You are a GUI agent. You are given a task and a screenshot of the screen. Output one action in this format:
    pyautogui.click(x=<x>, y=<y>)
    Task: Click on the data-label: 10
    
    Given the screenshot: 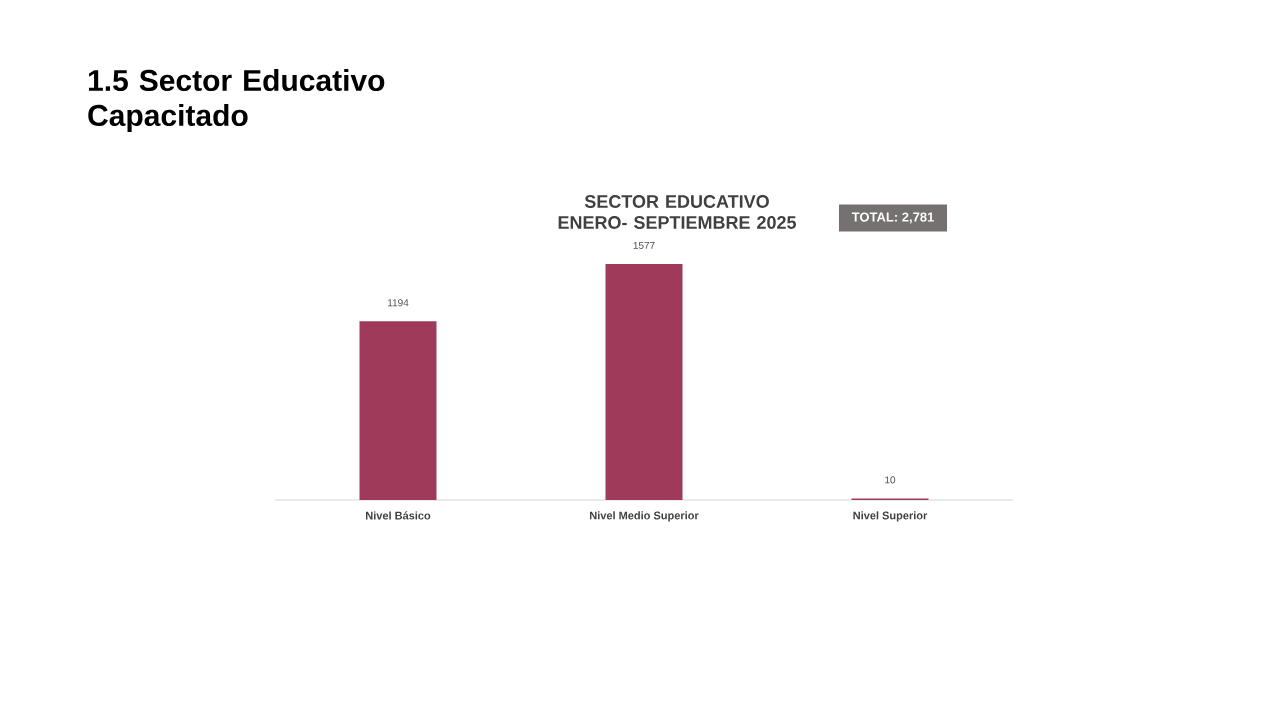 What is the action you would take?
    pyautogui.click(x=890, y=480)
    